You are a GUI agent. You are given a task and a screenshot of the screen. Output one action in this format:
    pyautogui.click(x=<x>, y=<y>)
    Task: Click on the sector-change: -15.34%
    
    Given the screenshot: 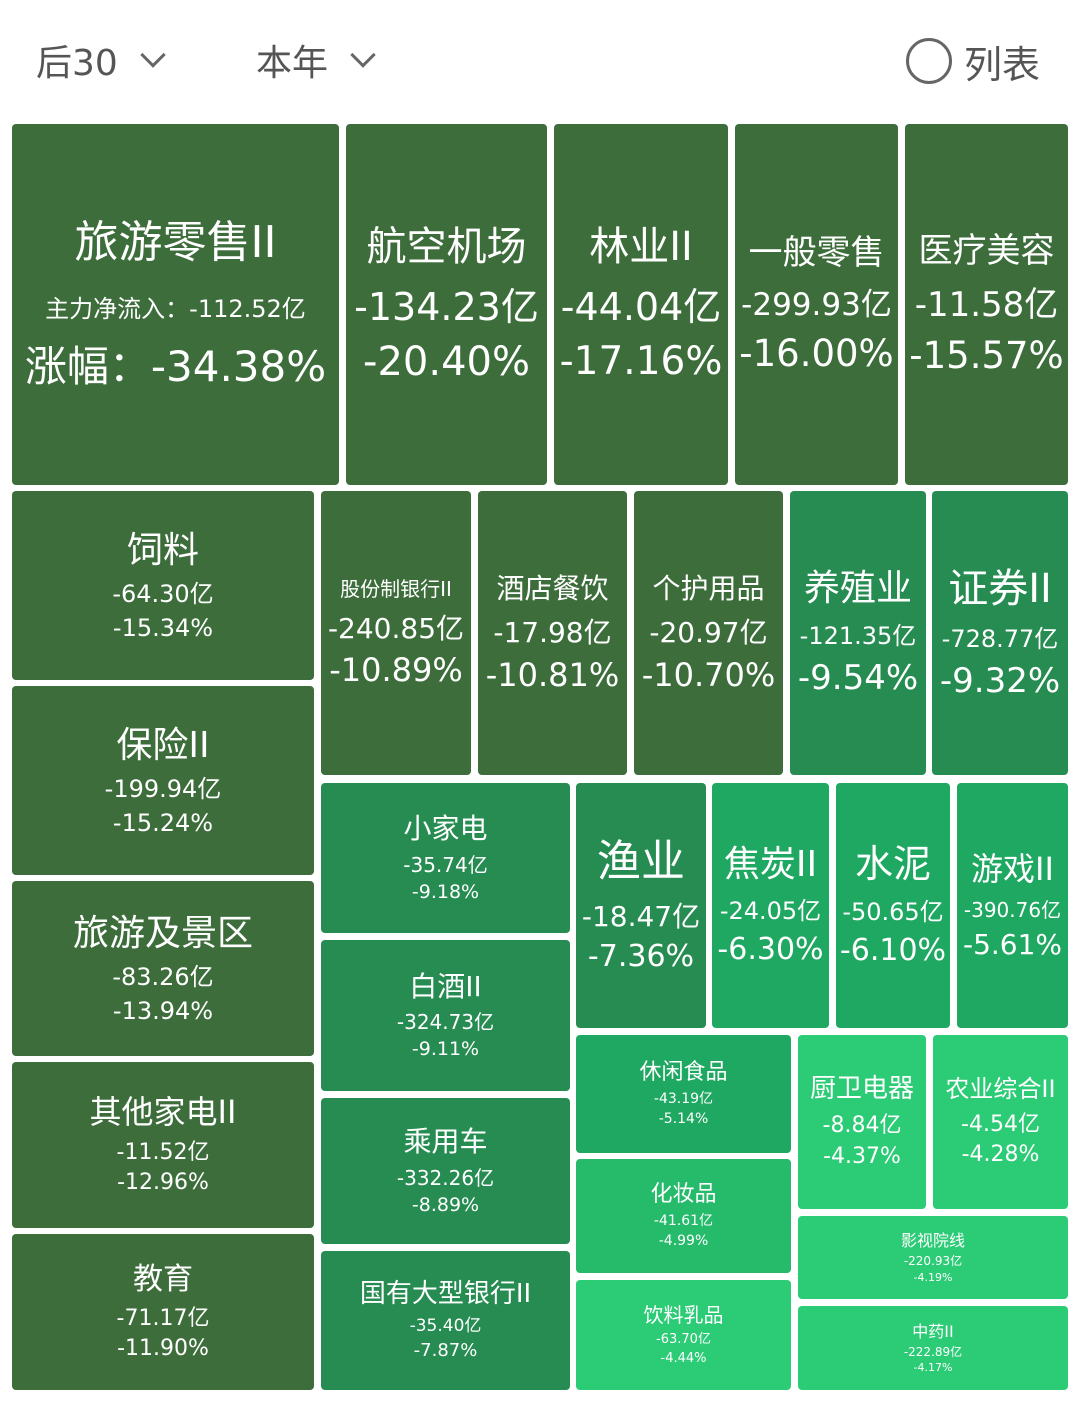 What is the action you would take?
    pyautogui.click(x=163, y=627)
    